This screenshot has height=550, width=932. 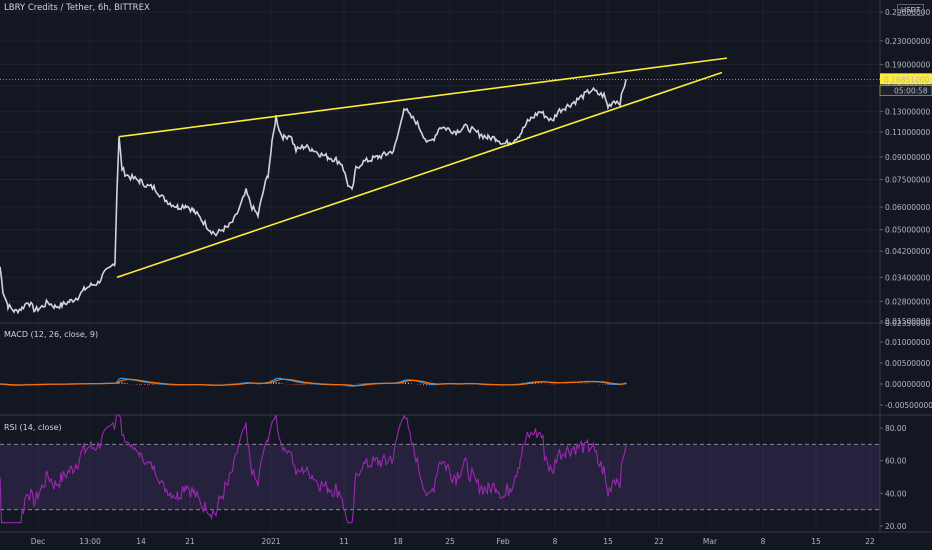 I want to click on price-tick-label-4: 0.13000000, so click(x=908, y=111).